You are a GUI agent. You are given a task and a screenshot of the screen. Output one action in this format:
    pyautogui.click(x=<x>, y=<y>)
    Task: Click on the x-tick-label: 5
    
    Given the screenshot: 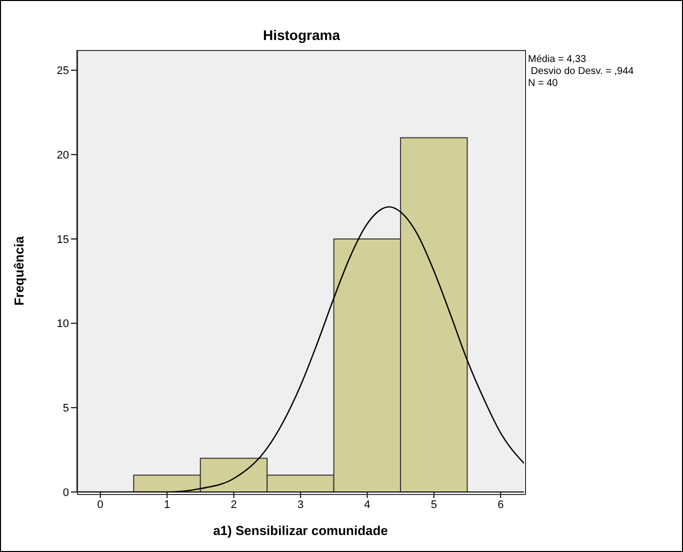 What is the action you would take?
    pyautogui.click(x=433, y=504)
    